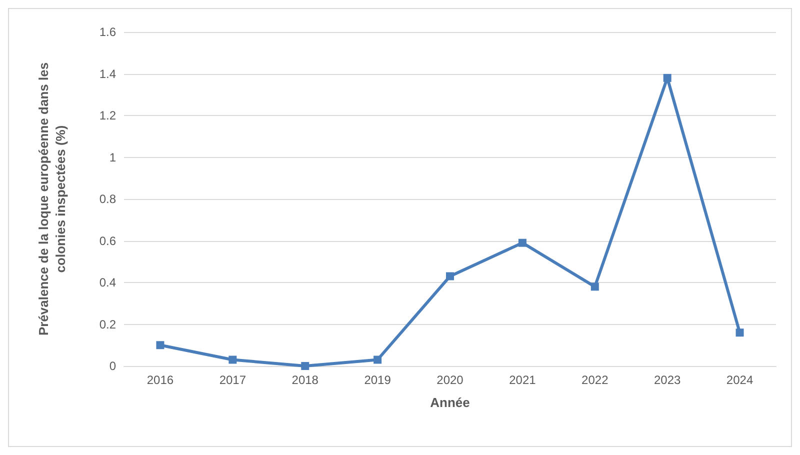  I want to click on x-tick-label: 2018, so click(305, 380).